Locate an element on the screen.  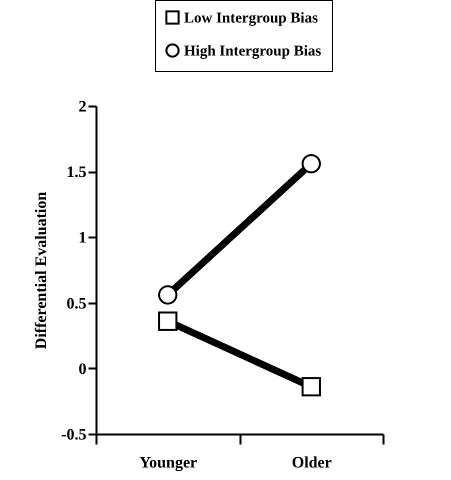
x-tick-label: Older is located at coordinates (312, 463).